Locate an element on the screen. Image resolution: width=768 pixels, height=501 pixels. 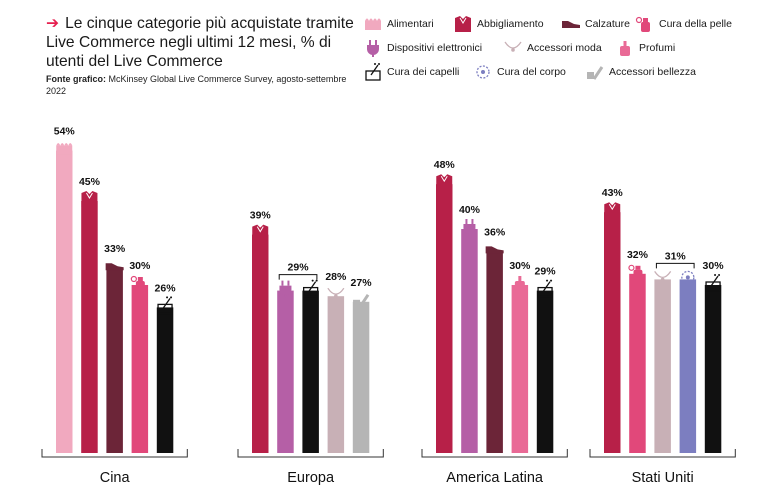
data-label: 48% is located at coordinates (445, 165).